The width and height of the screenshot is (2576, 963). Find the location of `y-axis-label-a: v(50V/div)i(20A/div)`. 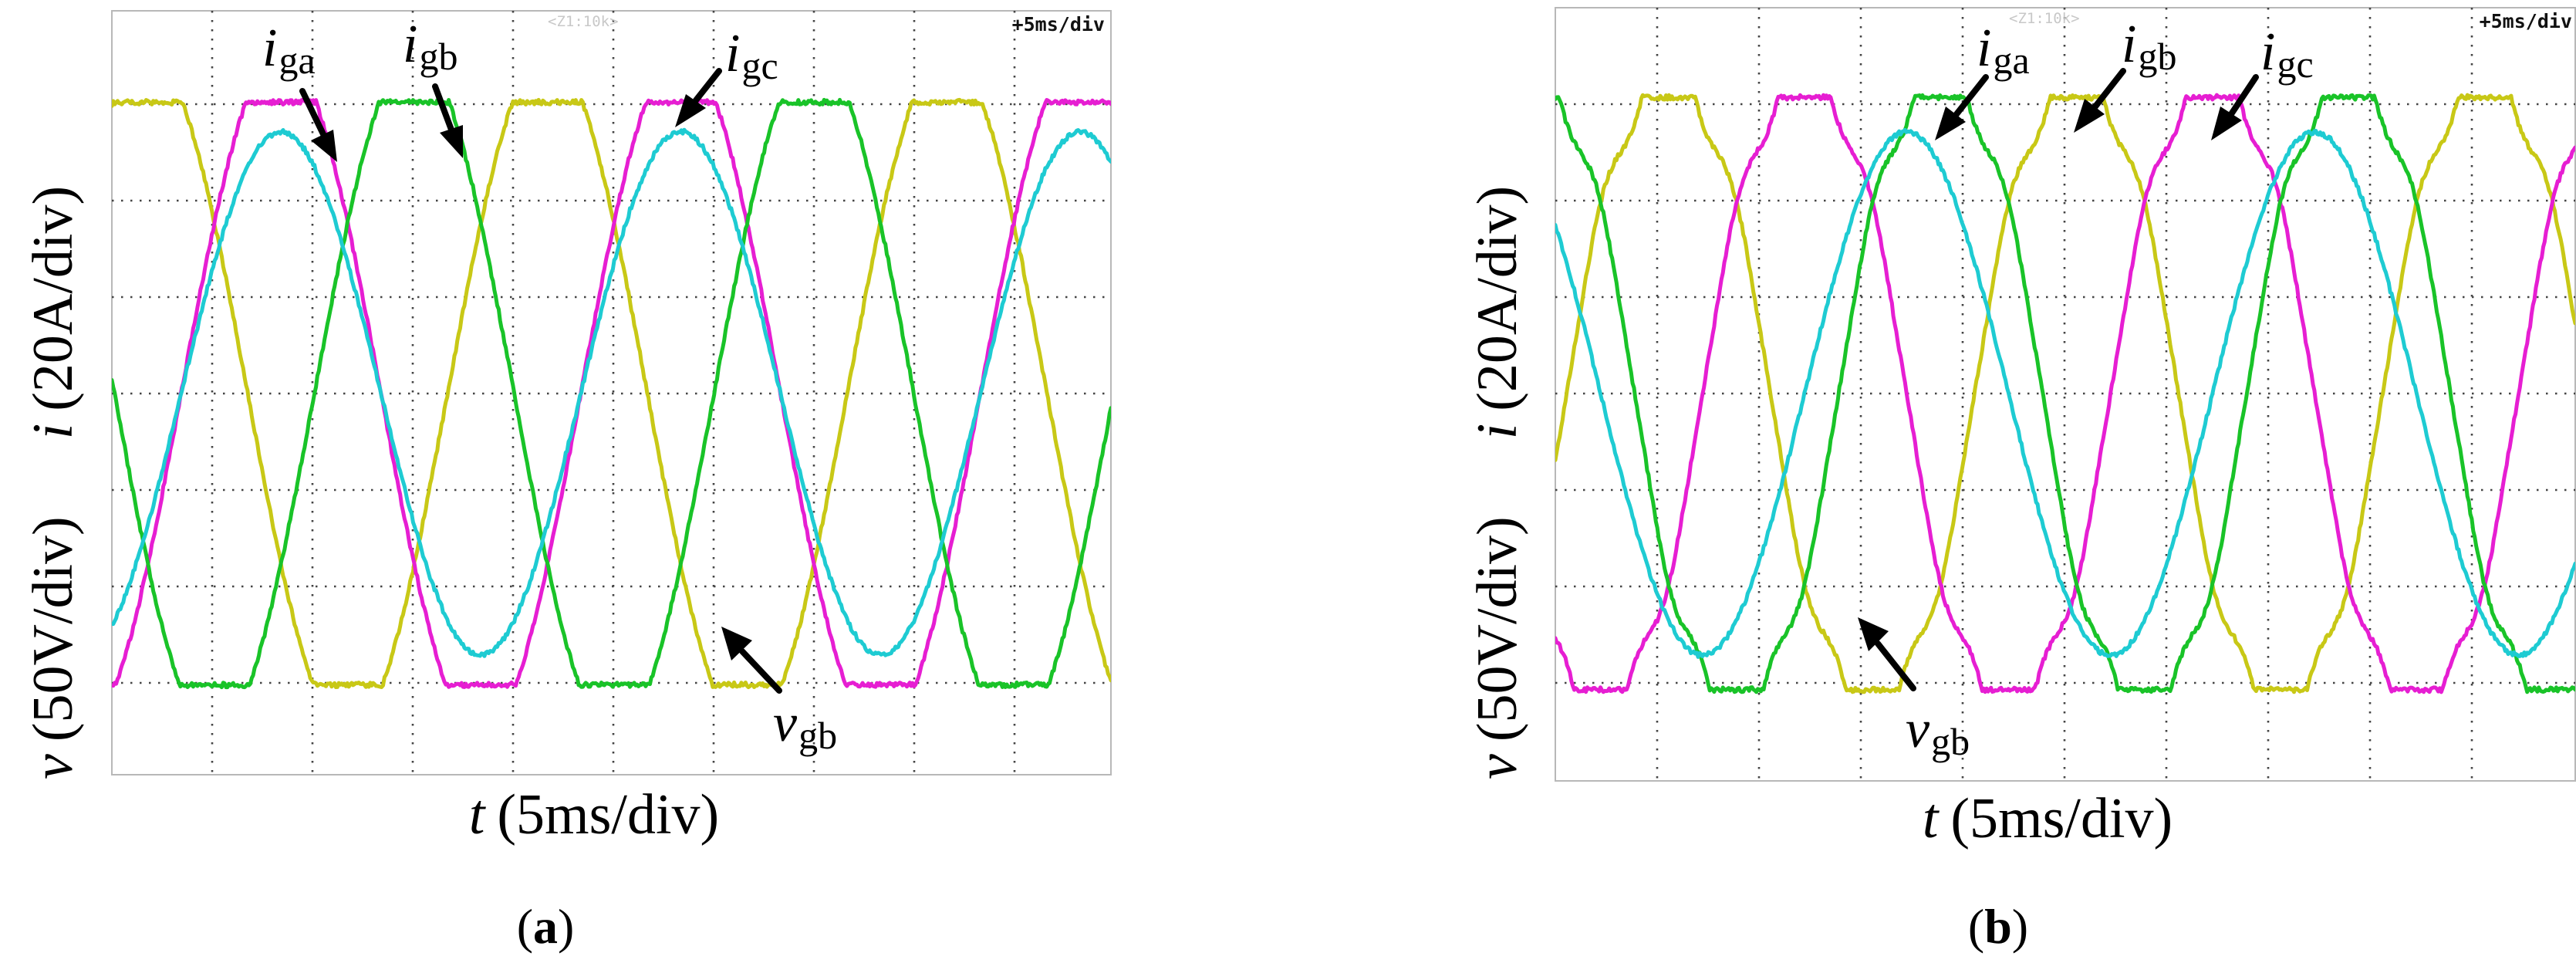

y-axis-label-a: v(50V/div)i(20A/div) is located at coordinates (53, 482).